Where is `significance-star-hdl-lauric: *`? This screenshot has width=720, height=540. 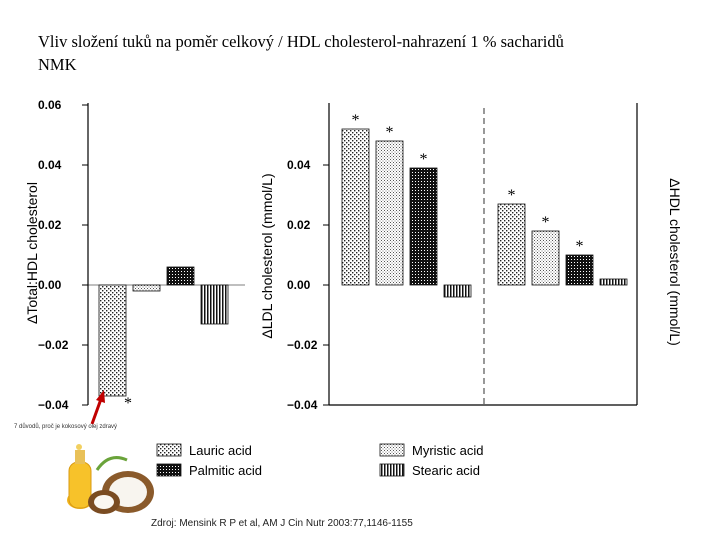
significance-star-hdl-lauric: * is located at coordinates (512, 195).